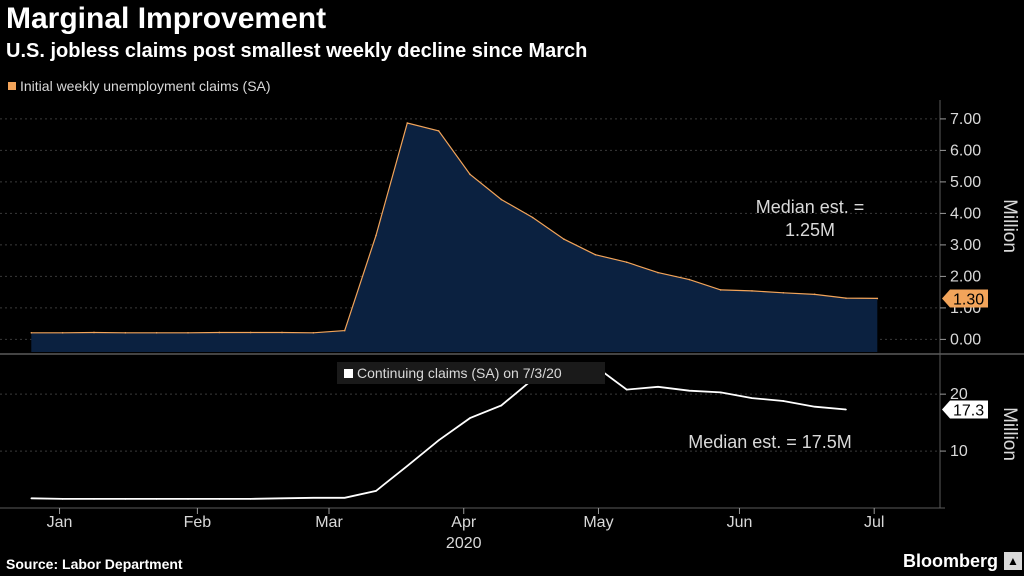 Image resolution: width=1024 pixels, height=576 pixels. Describe the element at coordinates (198, 522) in the screenshot. I see `x-tick-label-feb: Feb` at that location.